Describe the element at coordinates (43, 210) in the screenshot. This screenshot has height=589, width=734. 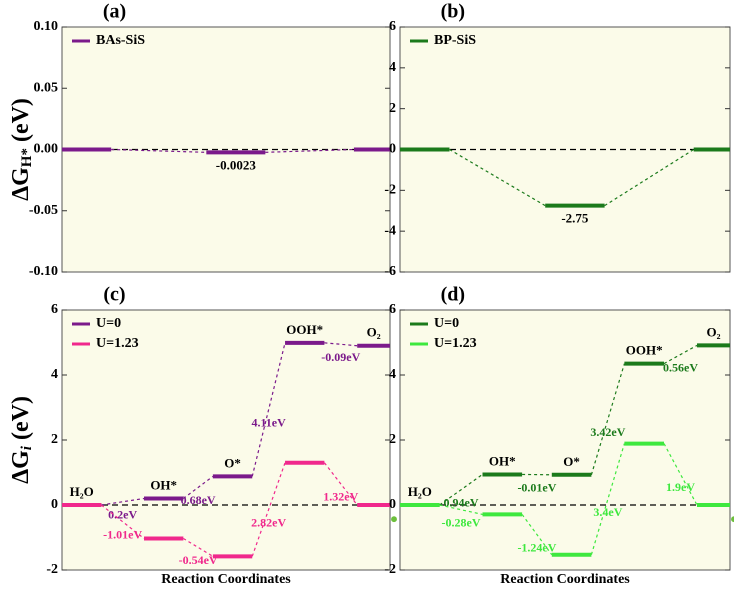
I see `y-tick-label: -0.05` at that location.